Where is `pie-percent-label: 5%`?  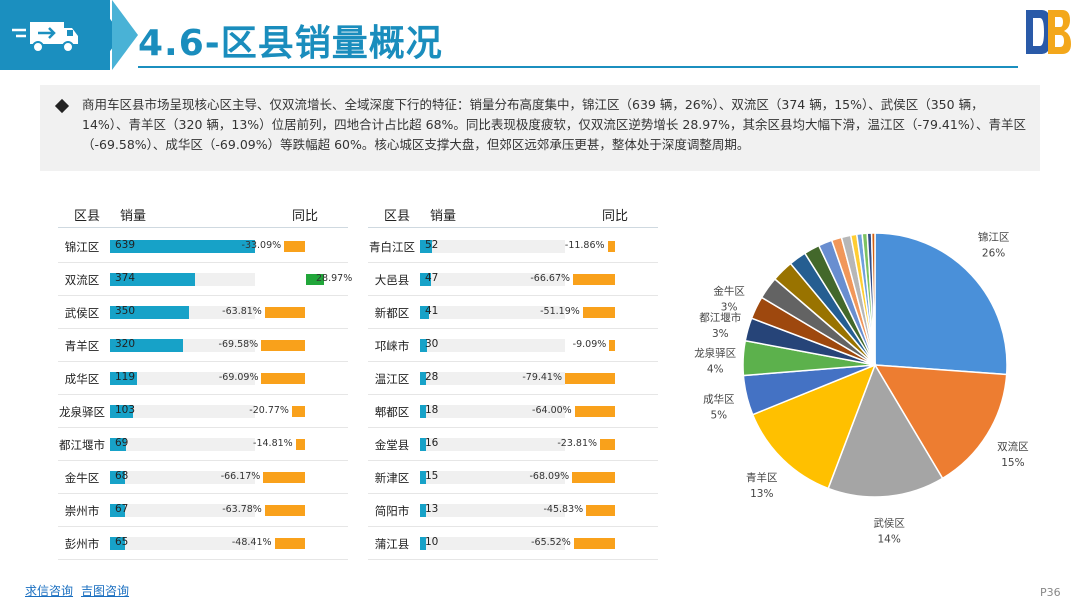 pie-percent-label: 5% is located at coordinates (718, 415).